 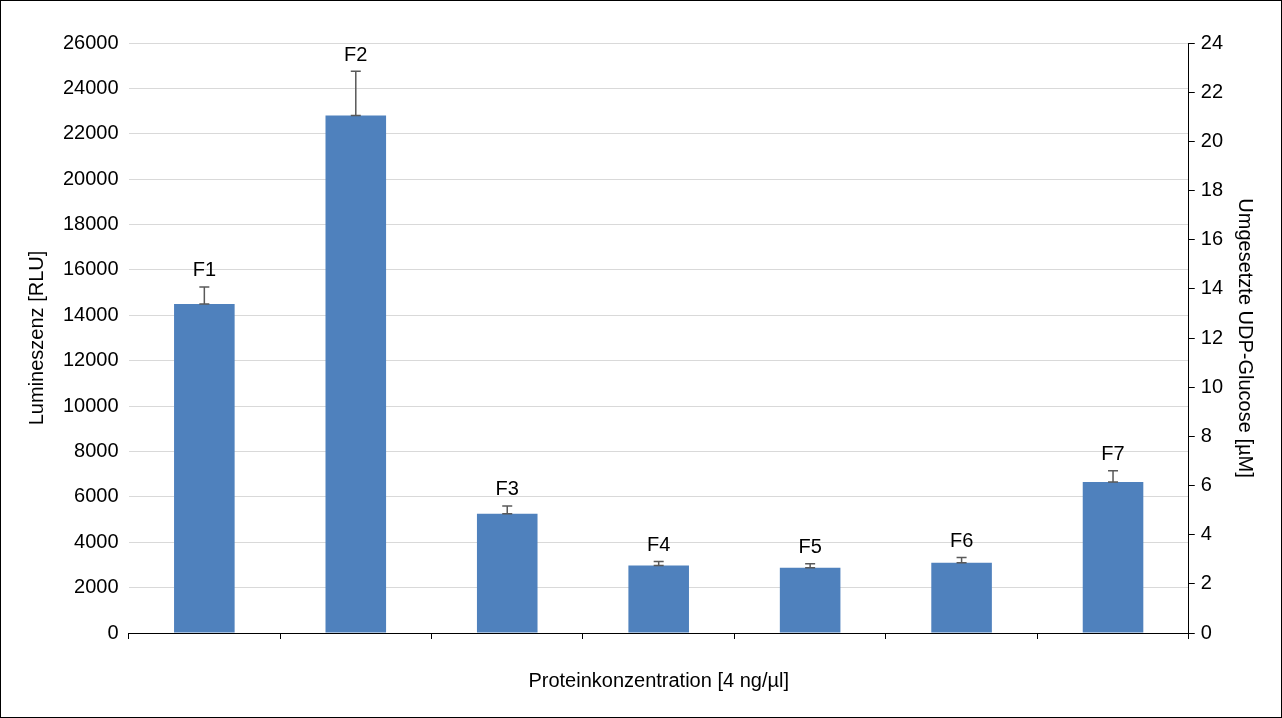 What do you see at coordinates (1206, 631) in the screenshot?
I see `y2-tick-label: 0` at bounding box center [1206, 631].